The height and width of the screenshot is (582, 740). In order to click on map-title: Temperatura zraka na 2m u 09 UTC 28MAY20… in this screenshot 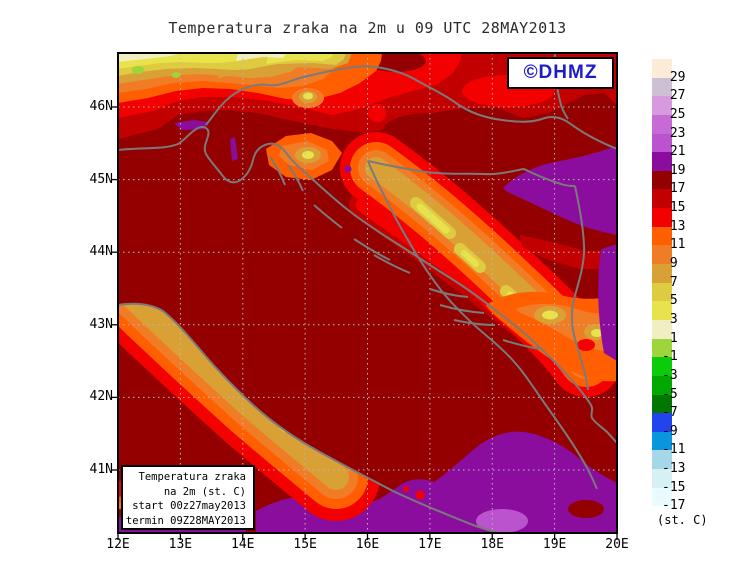, I will do `click(367, 28)`.